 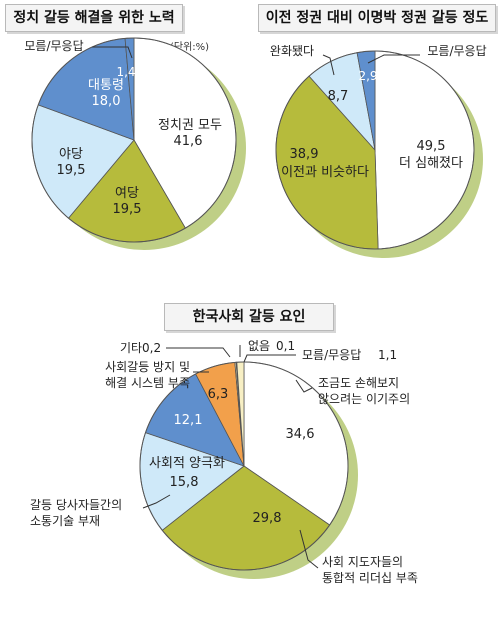 I want to click on c2-label-noresp: 모름/무응답, so click(x=456, y=51).